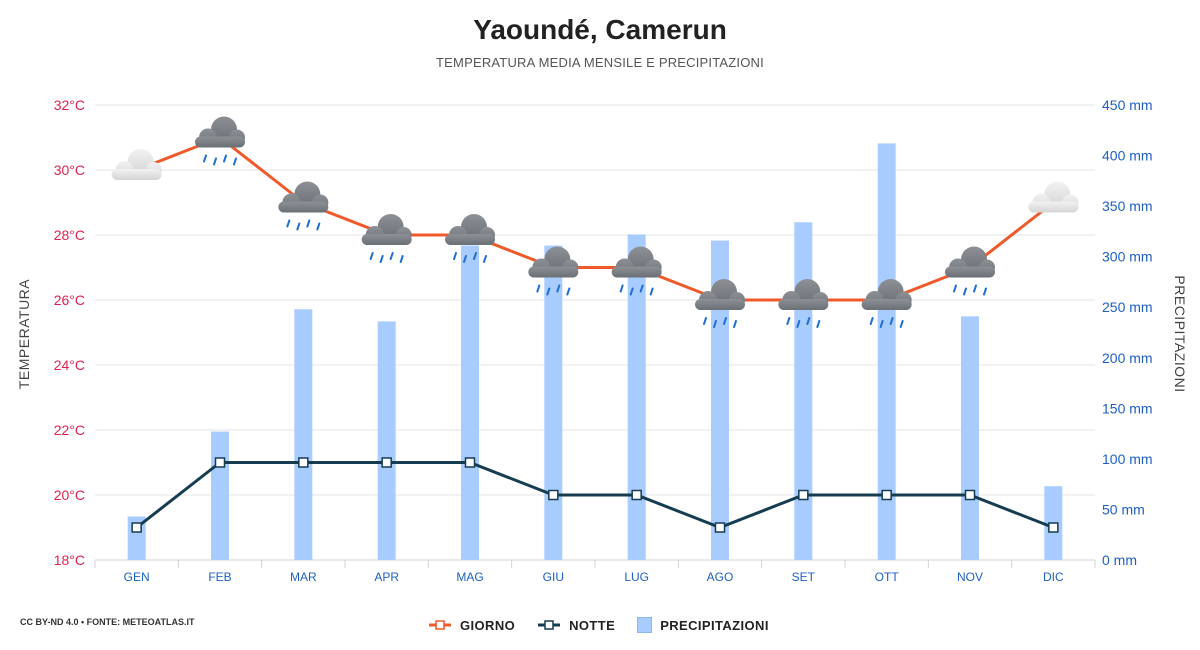 The width and height of the screenshot is (1200, 650). I want to click on legend-precip-label: PRECIPITAZIONI, so click(714, 625).